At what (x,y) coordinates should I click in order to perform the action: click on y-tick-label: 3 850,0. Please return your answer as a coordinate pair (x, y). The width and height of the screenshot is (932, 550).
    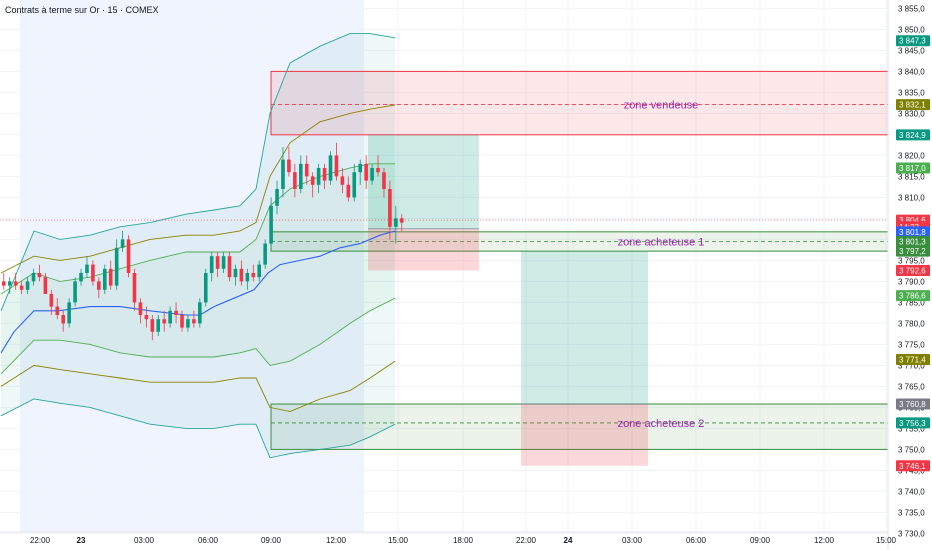
    Looking at the image, I should click on (911, 29).